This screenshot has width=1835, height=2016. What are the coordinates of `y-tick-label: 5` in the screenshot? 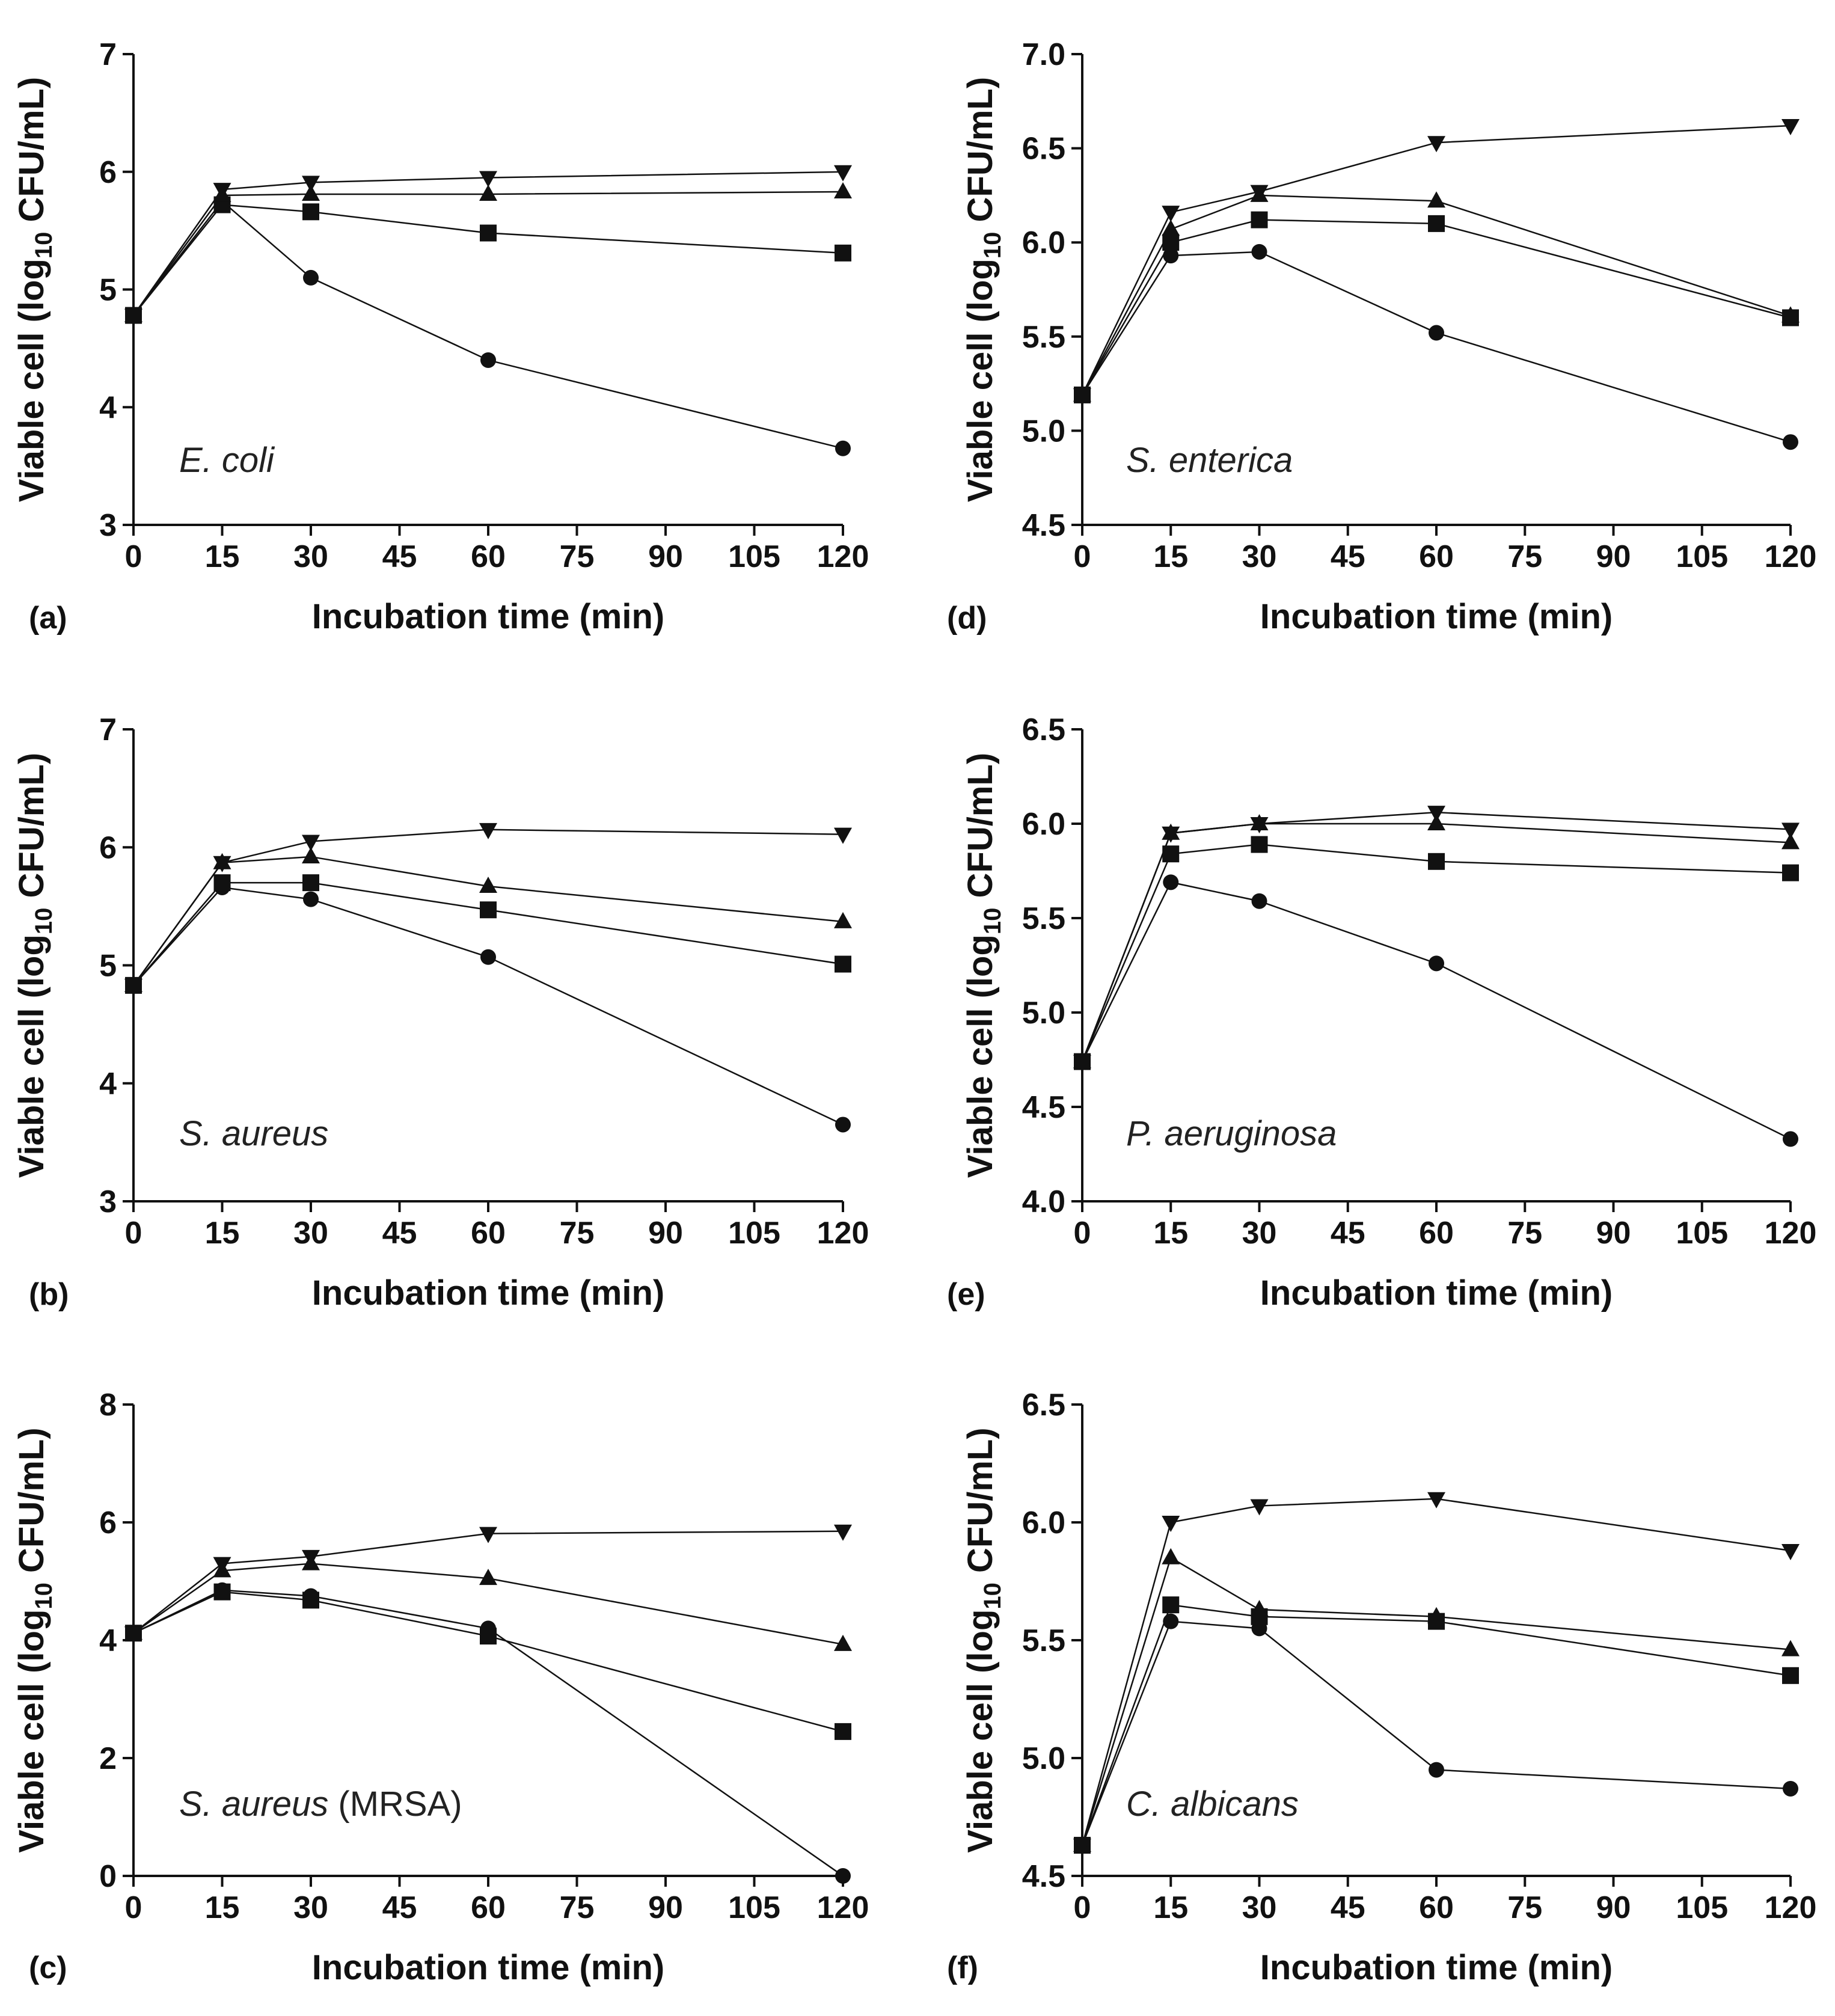 It's located at (108, 290).